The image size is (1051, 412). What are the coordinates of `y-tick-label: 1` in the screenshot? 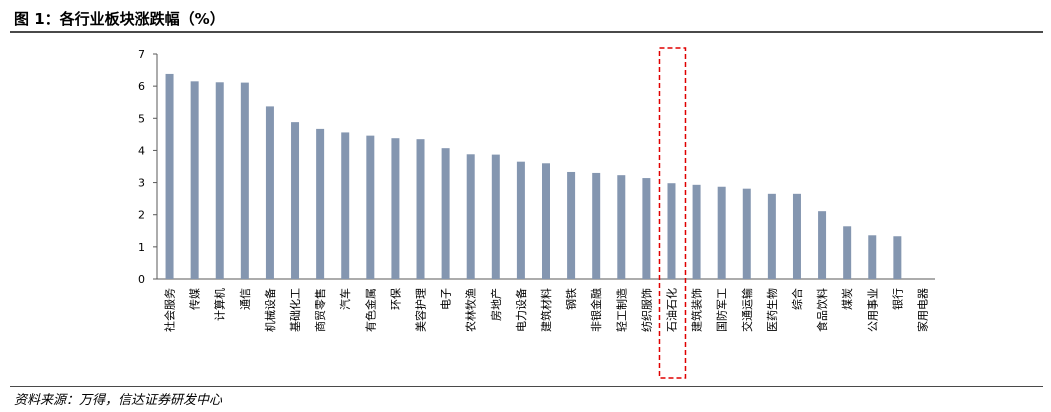 It's located at (141, 247).